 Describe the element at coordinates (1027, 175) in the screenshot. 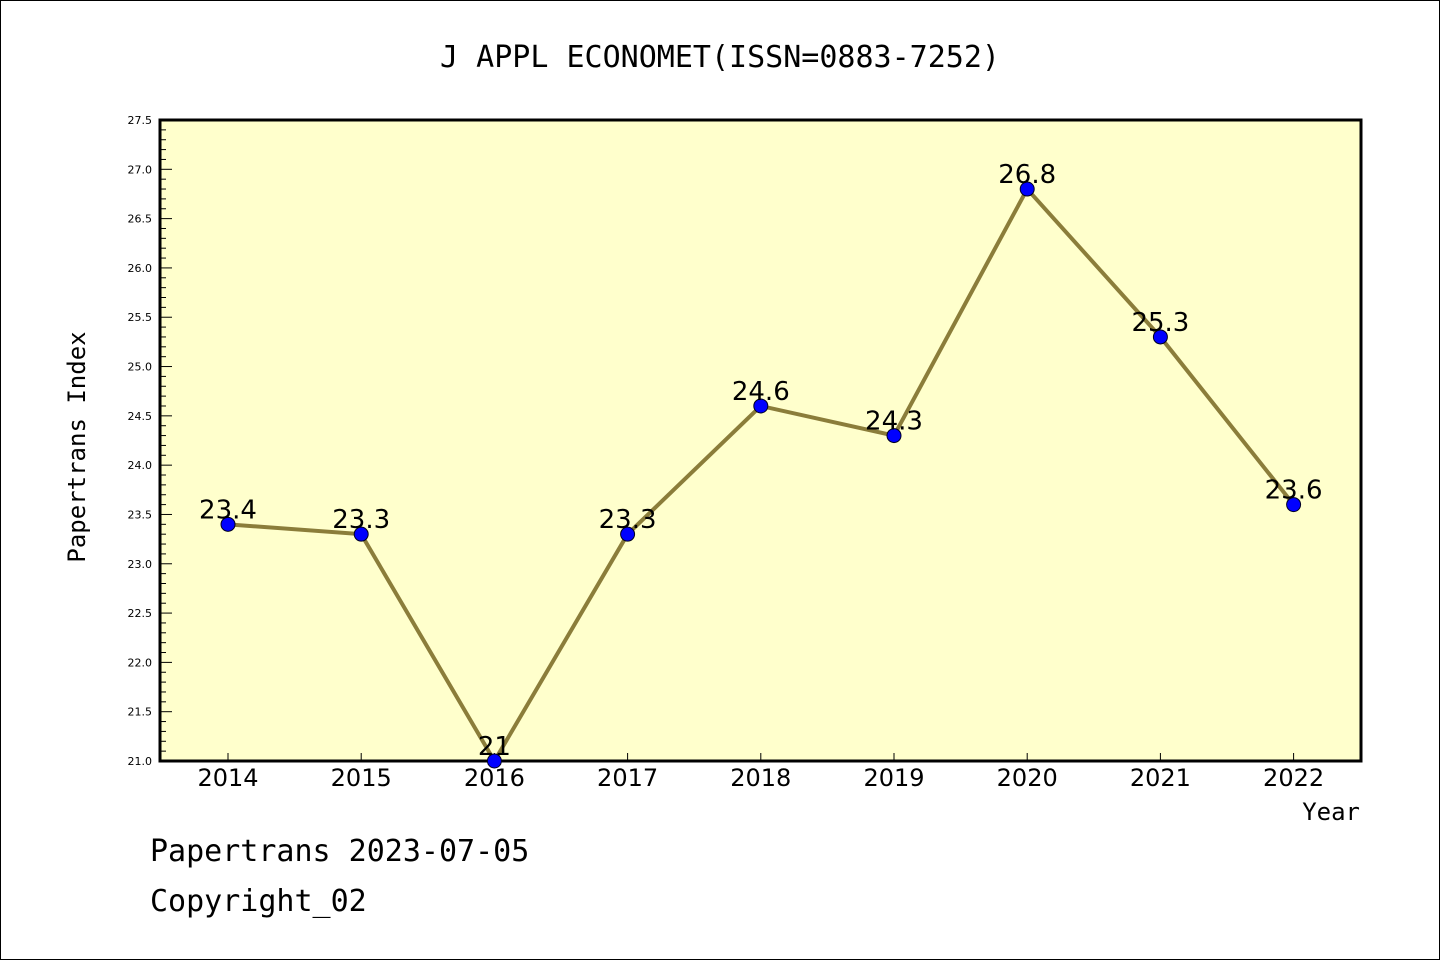

I see `data-label: 26.8` at that location.